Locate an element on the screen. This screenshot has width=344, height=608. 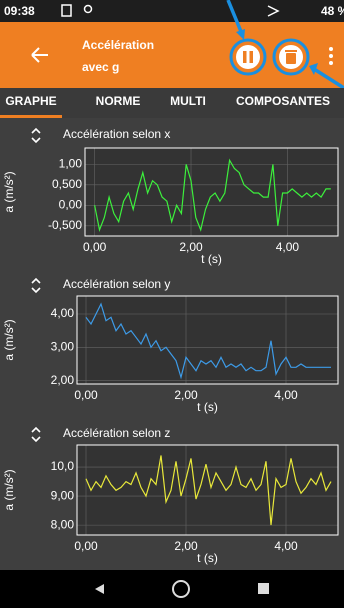
y-tick-label: 2,00 is located at coordinates (63, 380).